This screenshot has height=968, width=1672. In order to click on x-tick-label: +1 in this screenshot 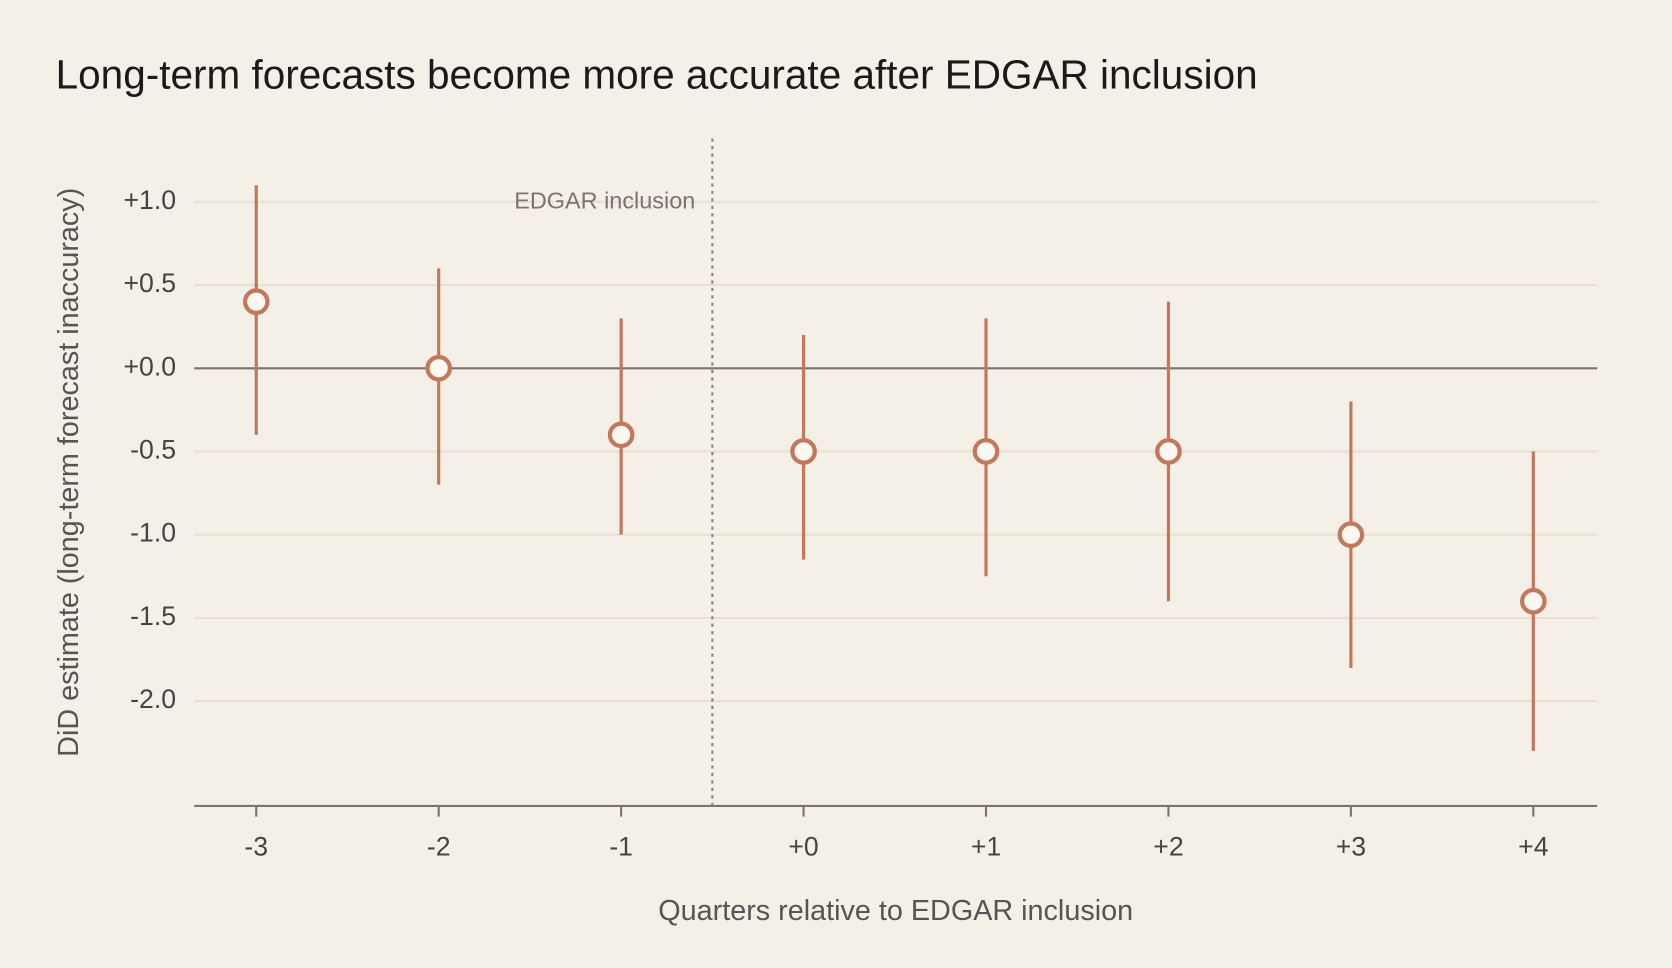, I will do `click(986, 847)`.